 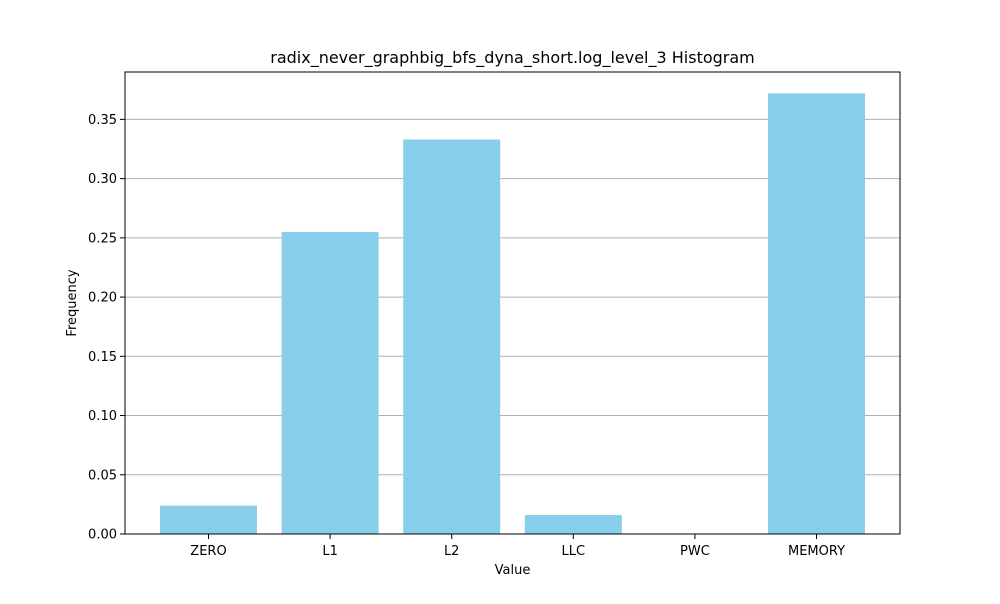 What do you see at coordinates (513, 570) in the screenshot?
I see `x-axis-label: Value` at bounding box center [513, 570].